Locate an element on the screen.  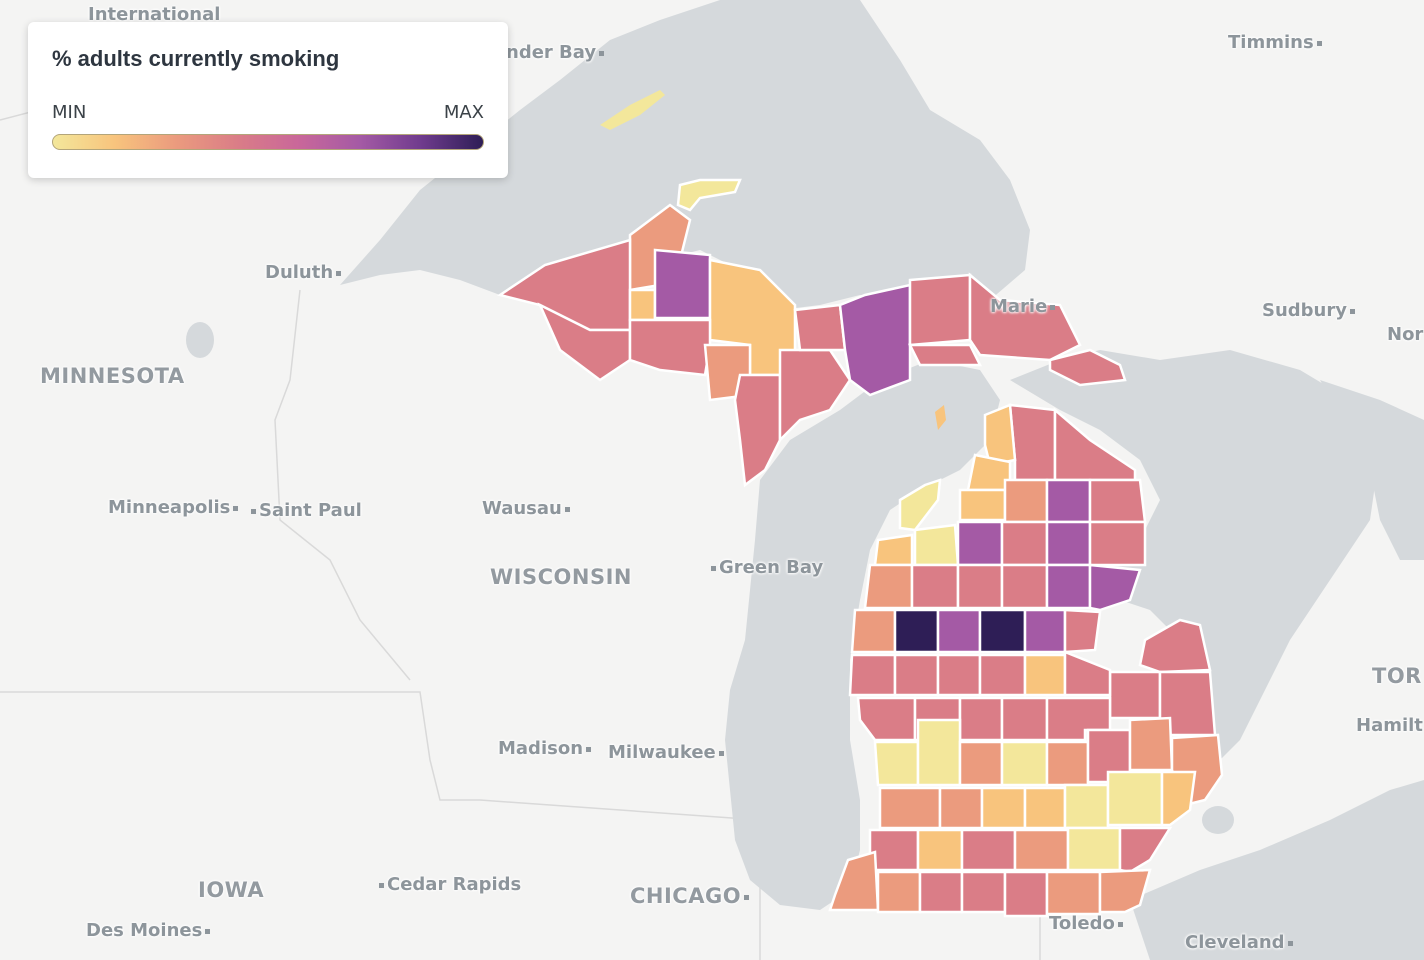
mille-lacs-lake is located at coordinates (200, 340).